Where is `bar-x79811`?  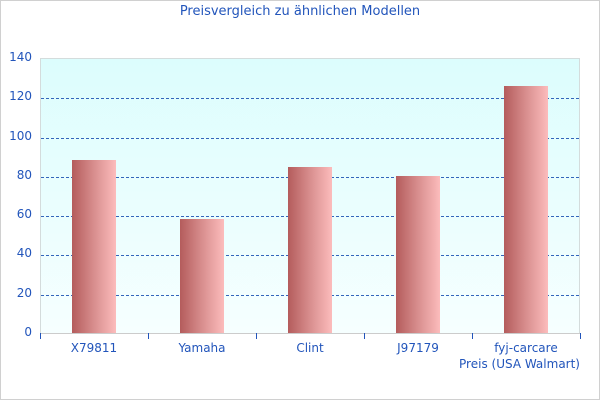 bar-x79811 is located at coordinates (94, 246).